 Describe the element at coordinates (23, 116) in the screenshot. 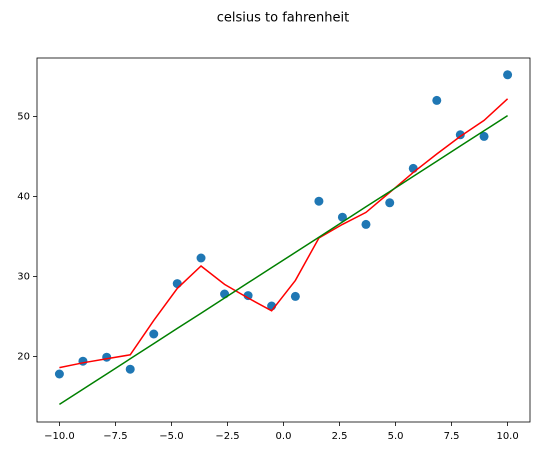

I see `y-tick-label: 50` at that location.